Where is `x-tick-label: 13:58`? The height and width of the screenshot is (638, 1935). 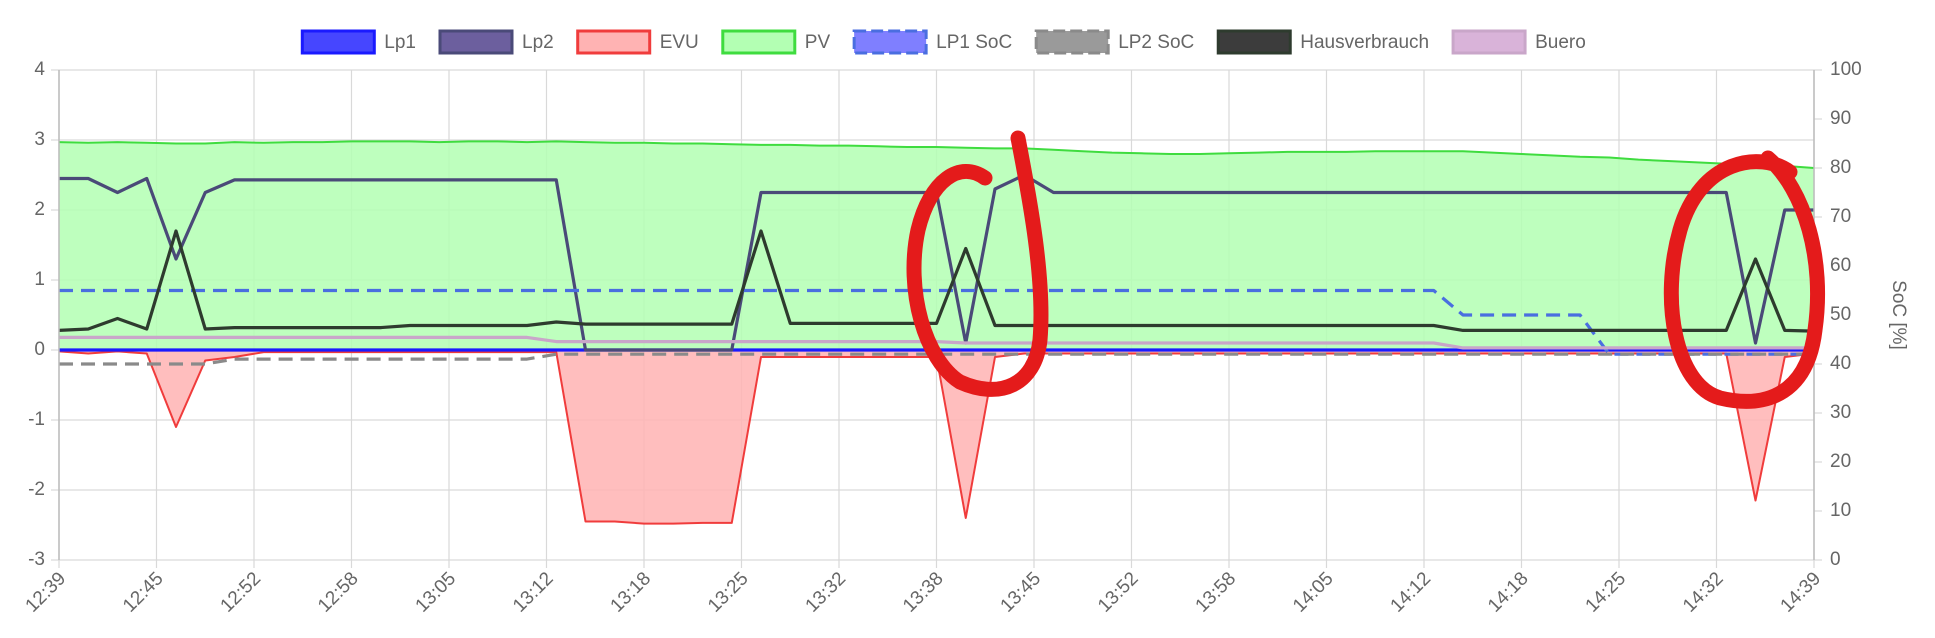
x-tick-label: 13:58 is located at coordinates (1216, 592).